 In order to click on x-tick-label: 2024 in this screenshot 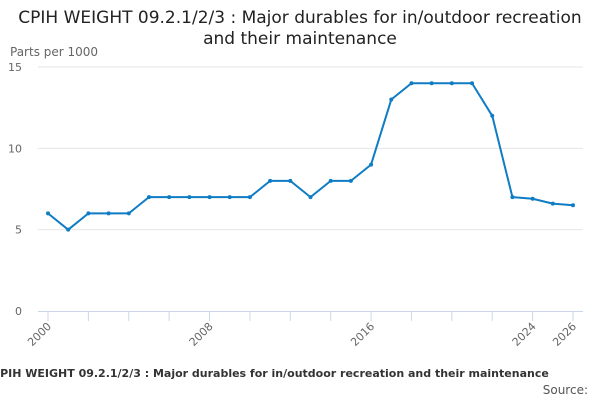, I will do `click(524, 334)`.